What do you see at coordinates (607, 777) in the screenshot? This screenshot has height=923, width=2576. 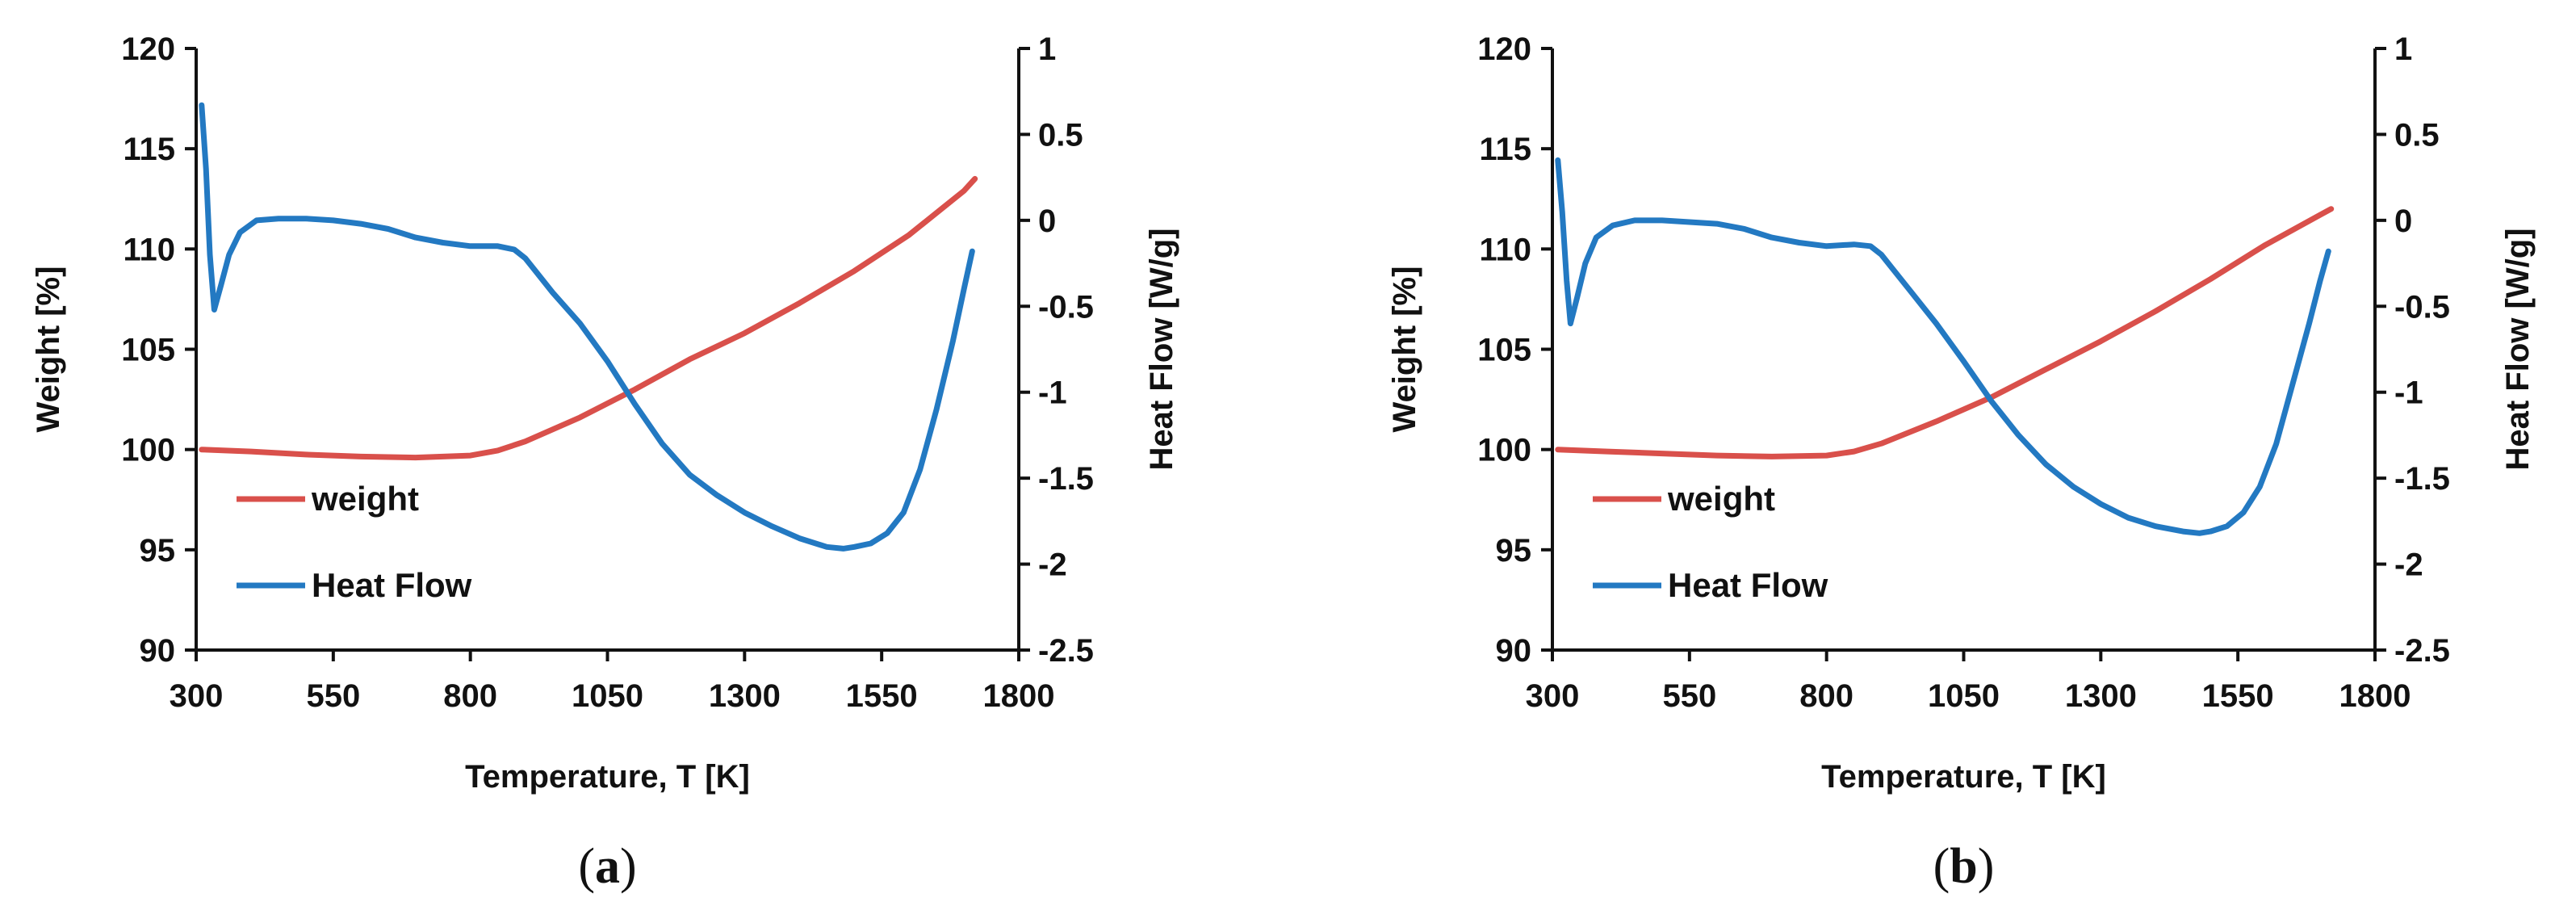 I see `x-axis-label-panel-a: Temperature, T [K]` at bounding box center [607, 777].